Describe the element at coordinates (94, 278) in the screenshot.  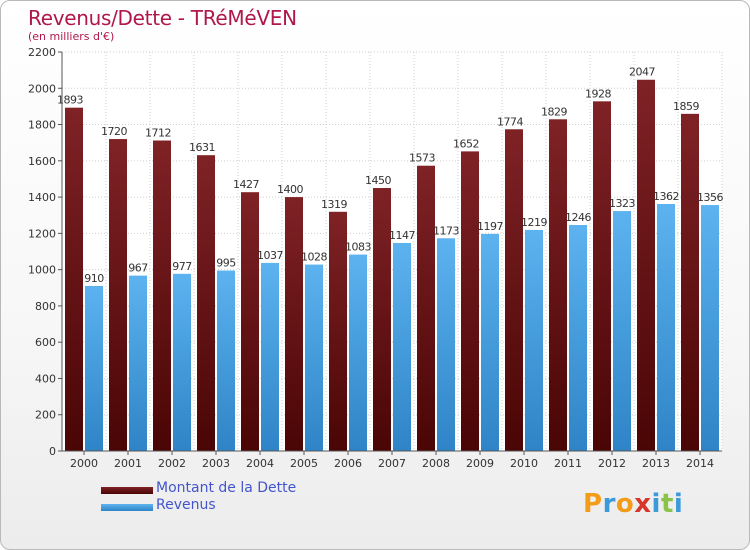
I see `data-label-revenue: 910` at that location.